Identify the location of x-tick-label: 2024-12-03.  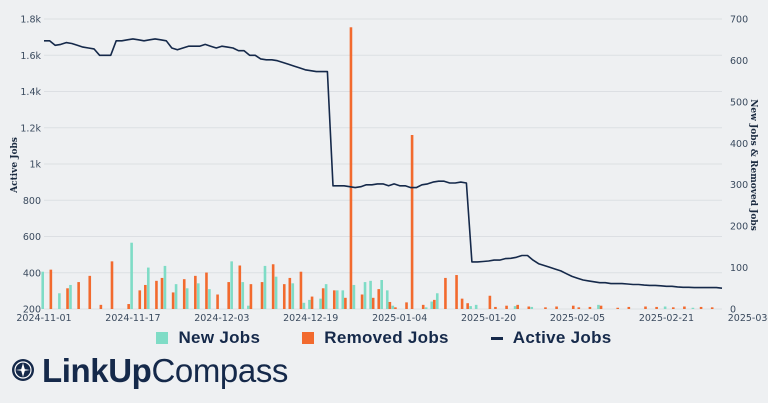
(221, 318).